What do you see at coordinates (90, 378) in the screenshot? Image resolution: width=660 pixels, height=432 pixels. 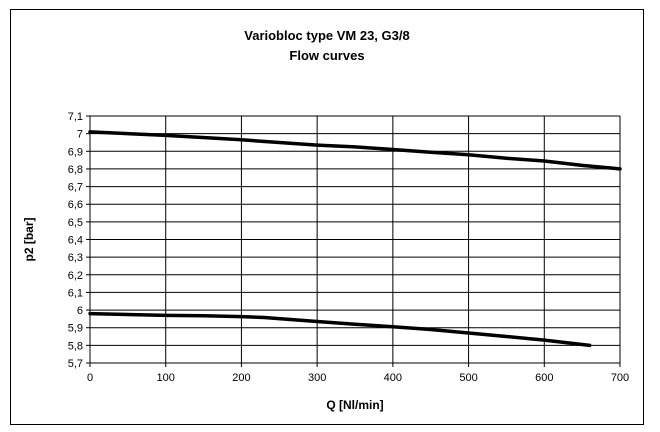 I see `x-tick-label: 0` at bounding box center [90, 378].